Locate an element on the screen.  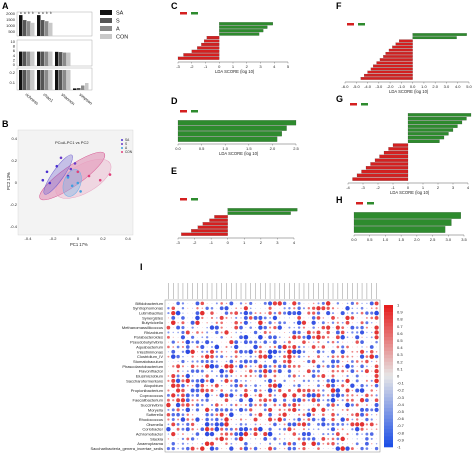
a-ytick-low: 0.2 is located at coordinates (12, 72).